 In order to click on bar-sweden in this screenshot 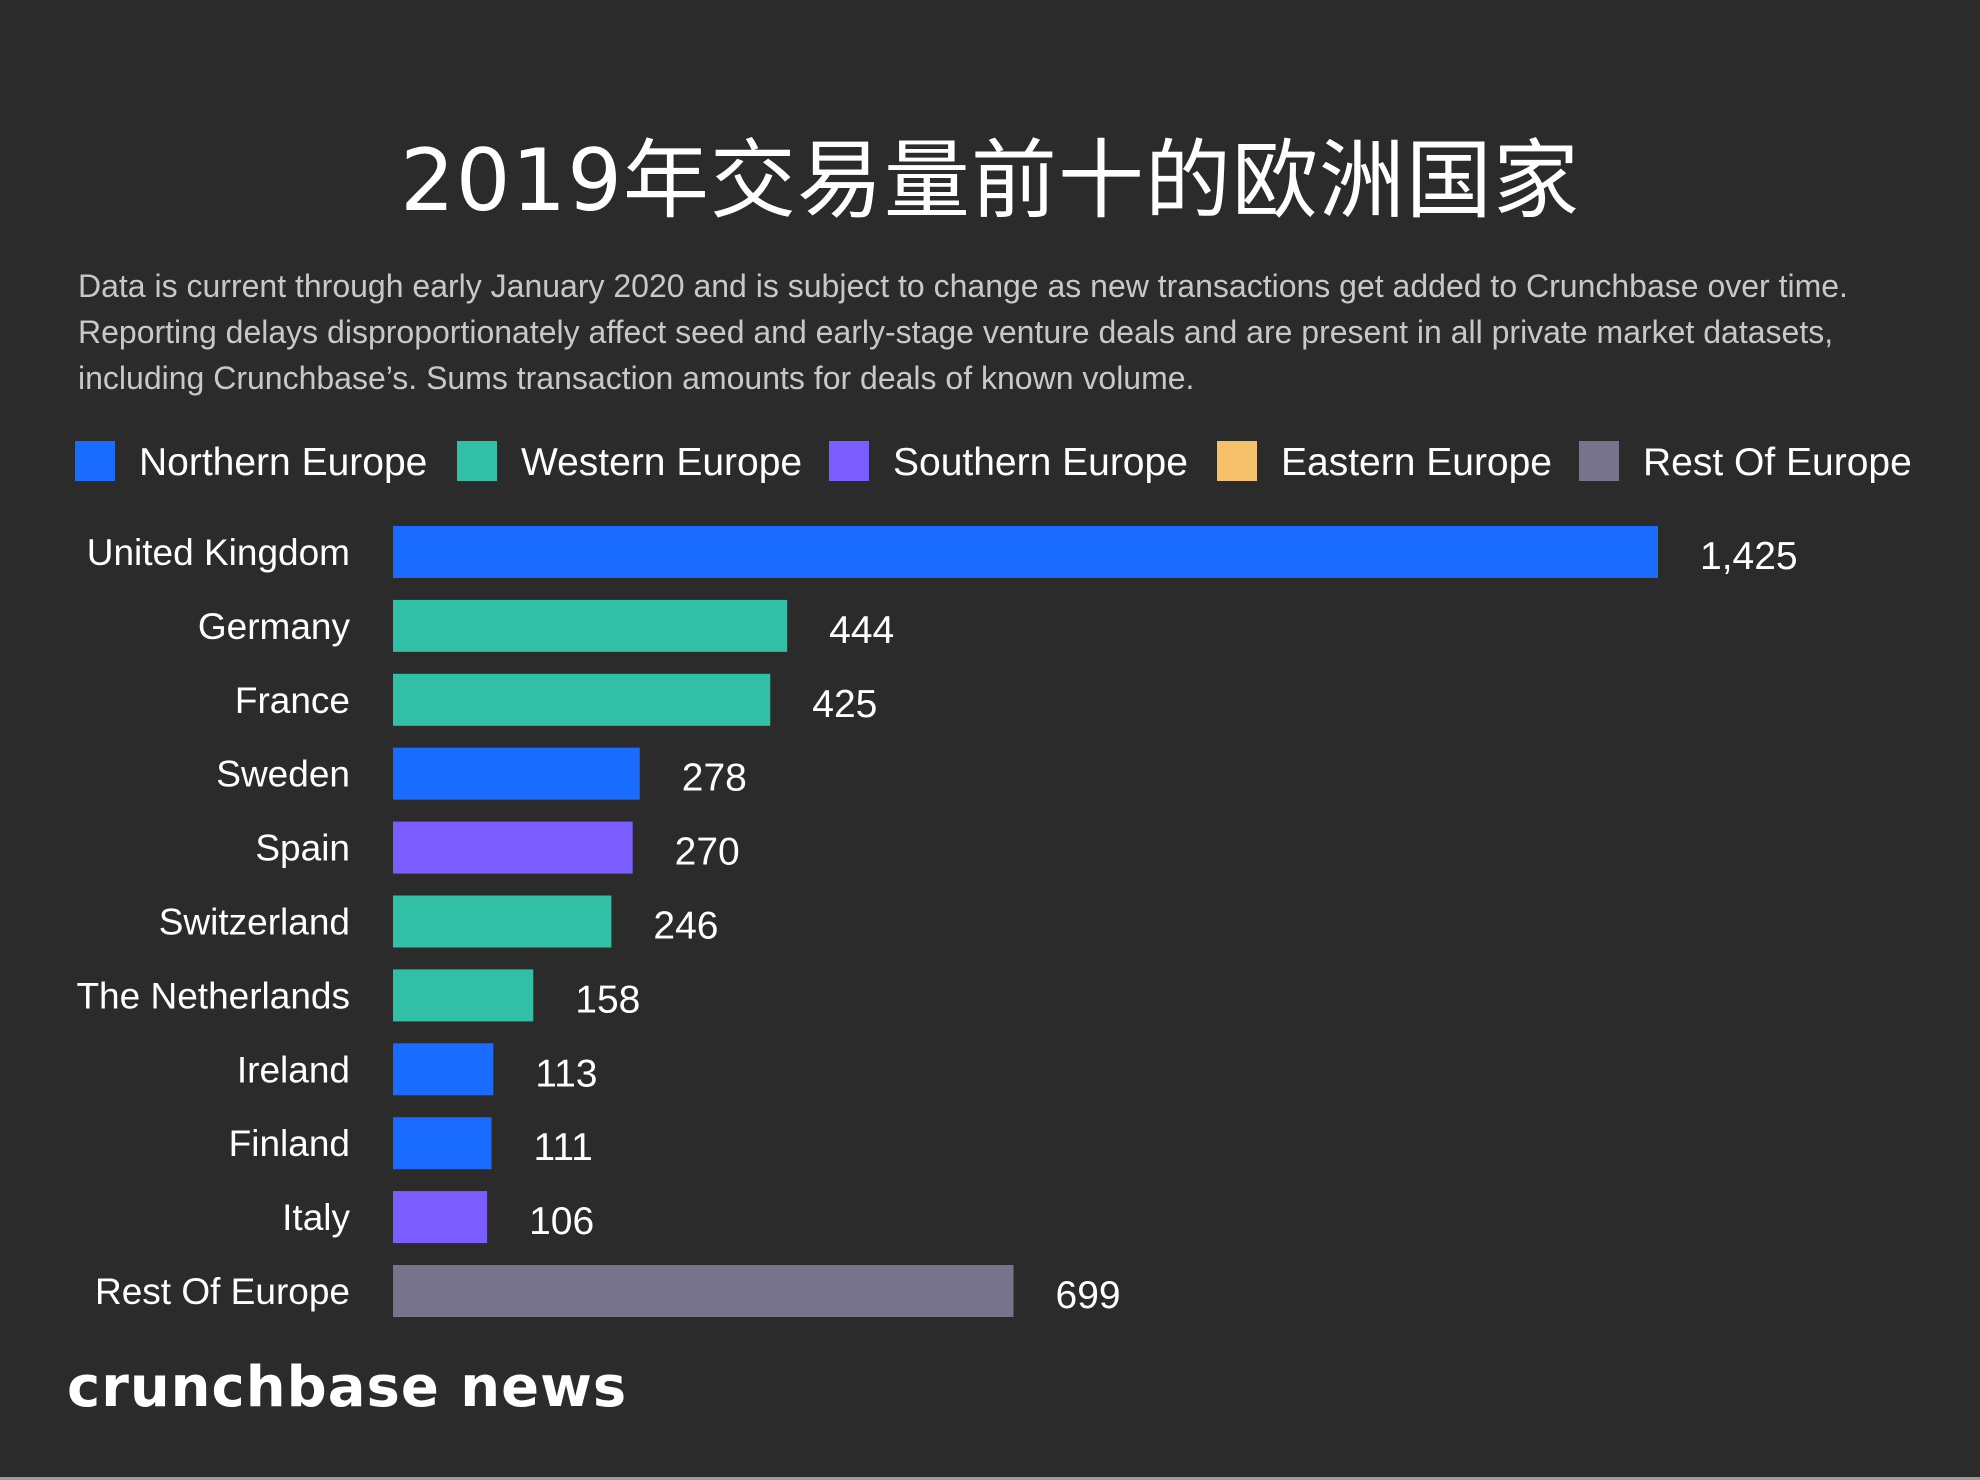, I will do `click(516, 773)`.